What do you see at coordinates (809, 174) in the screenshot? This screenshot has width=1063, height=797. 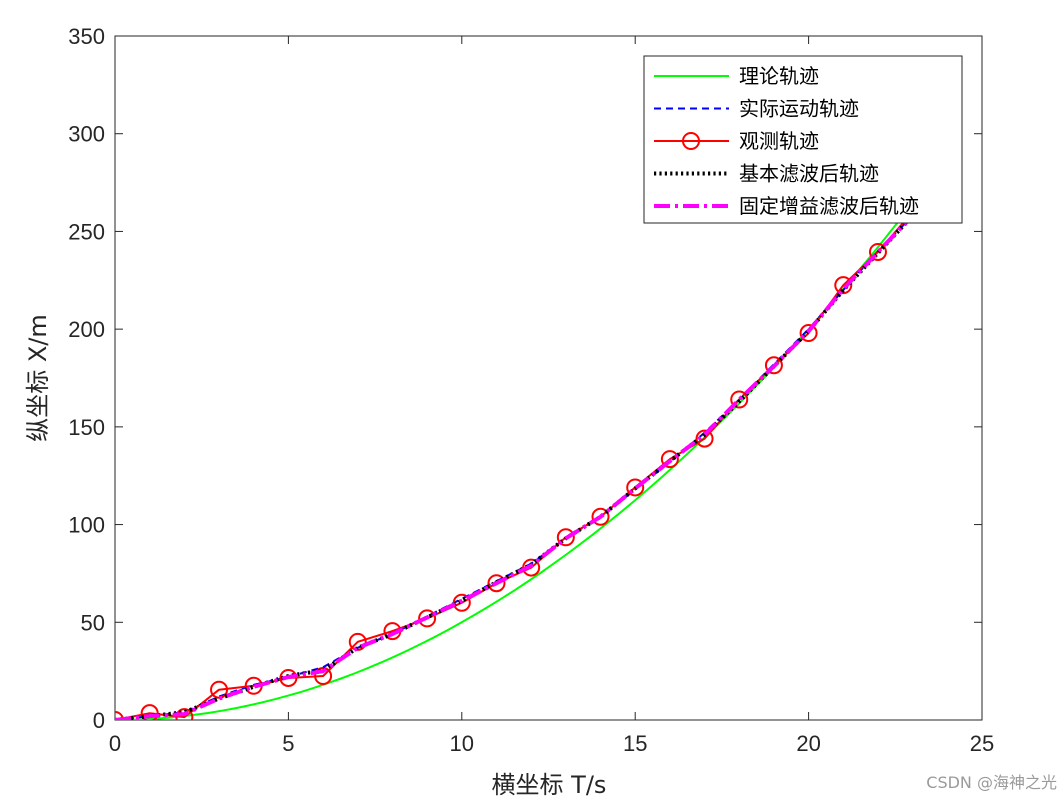 I see `legend-label-3: 基本滤波后轨迹` at bounding box center [809, 174].